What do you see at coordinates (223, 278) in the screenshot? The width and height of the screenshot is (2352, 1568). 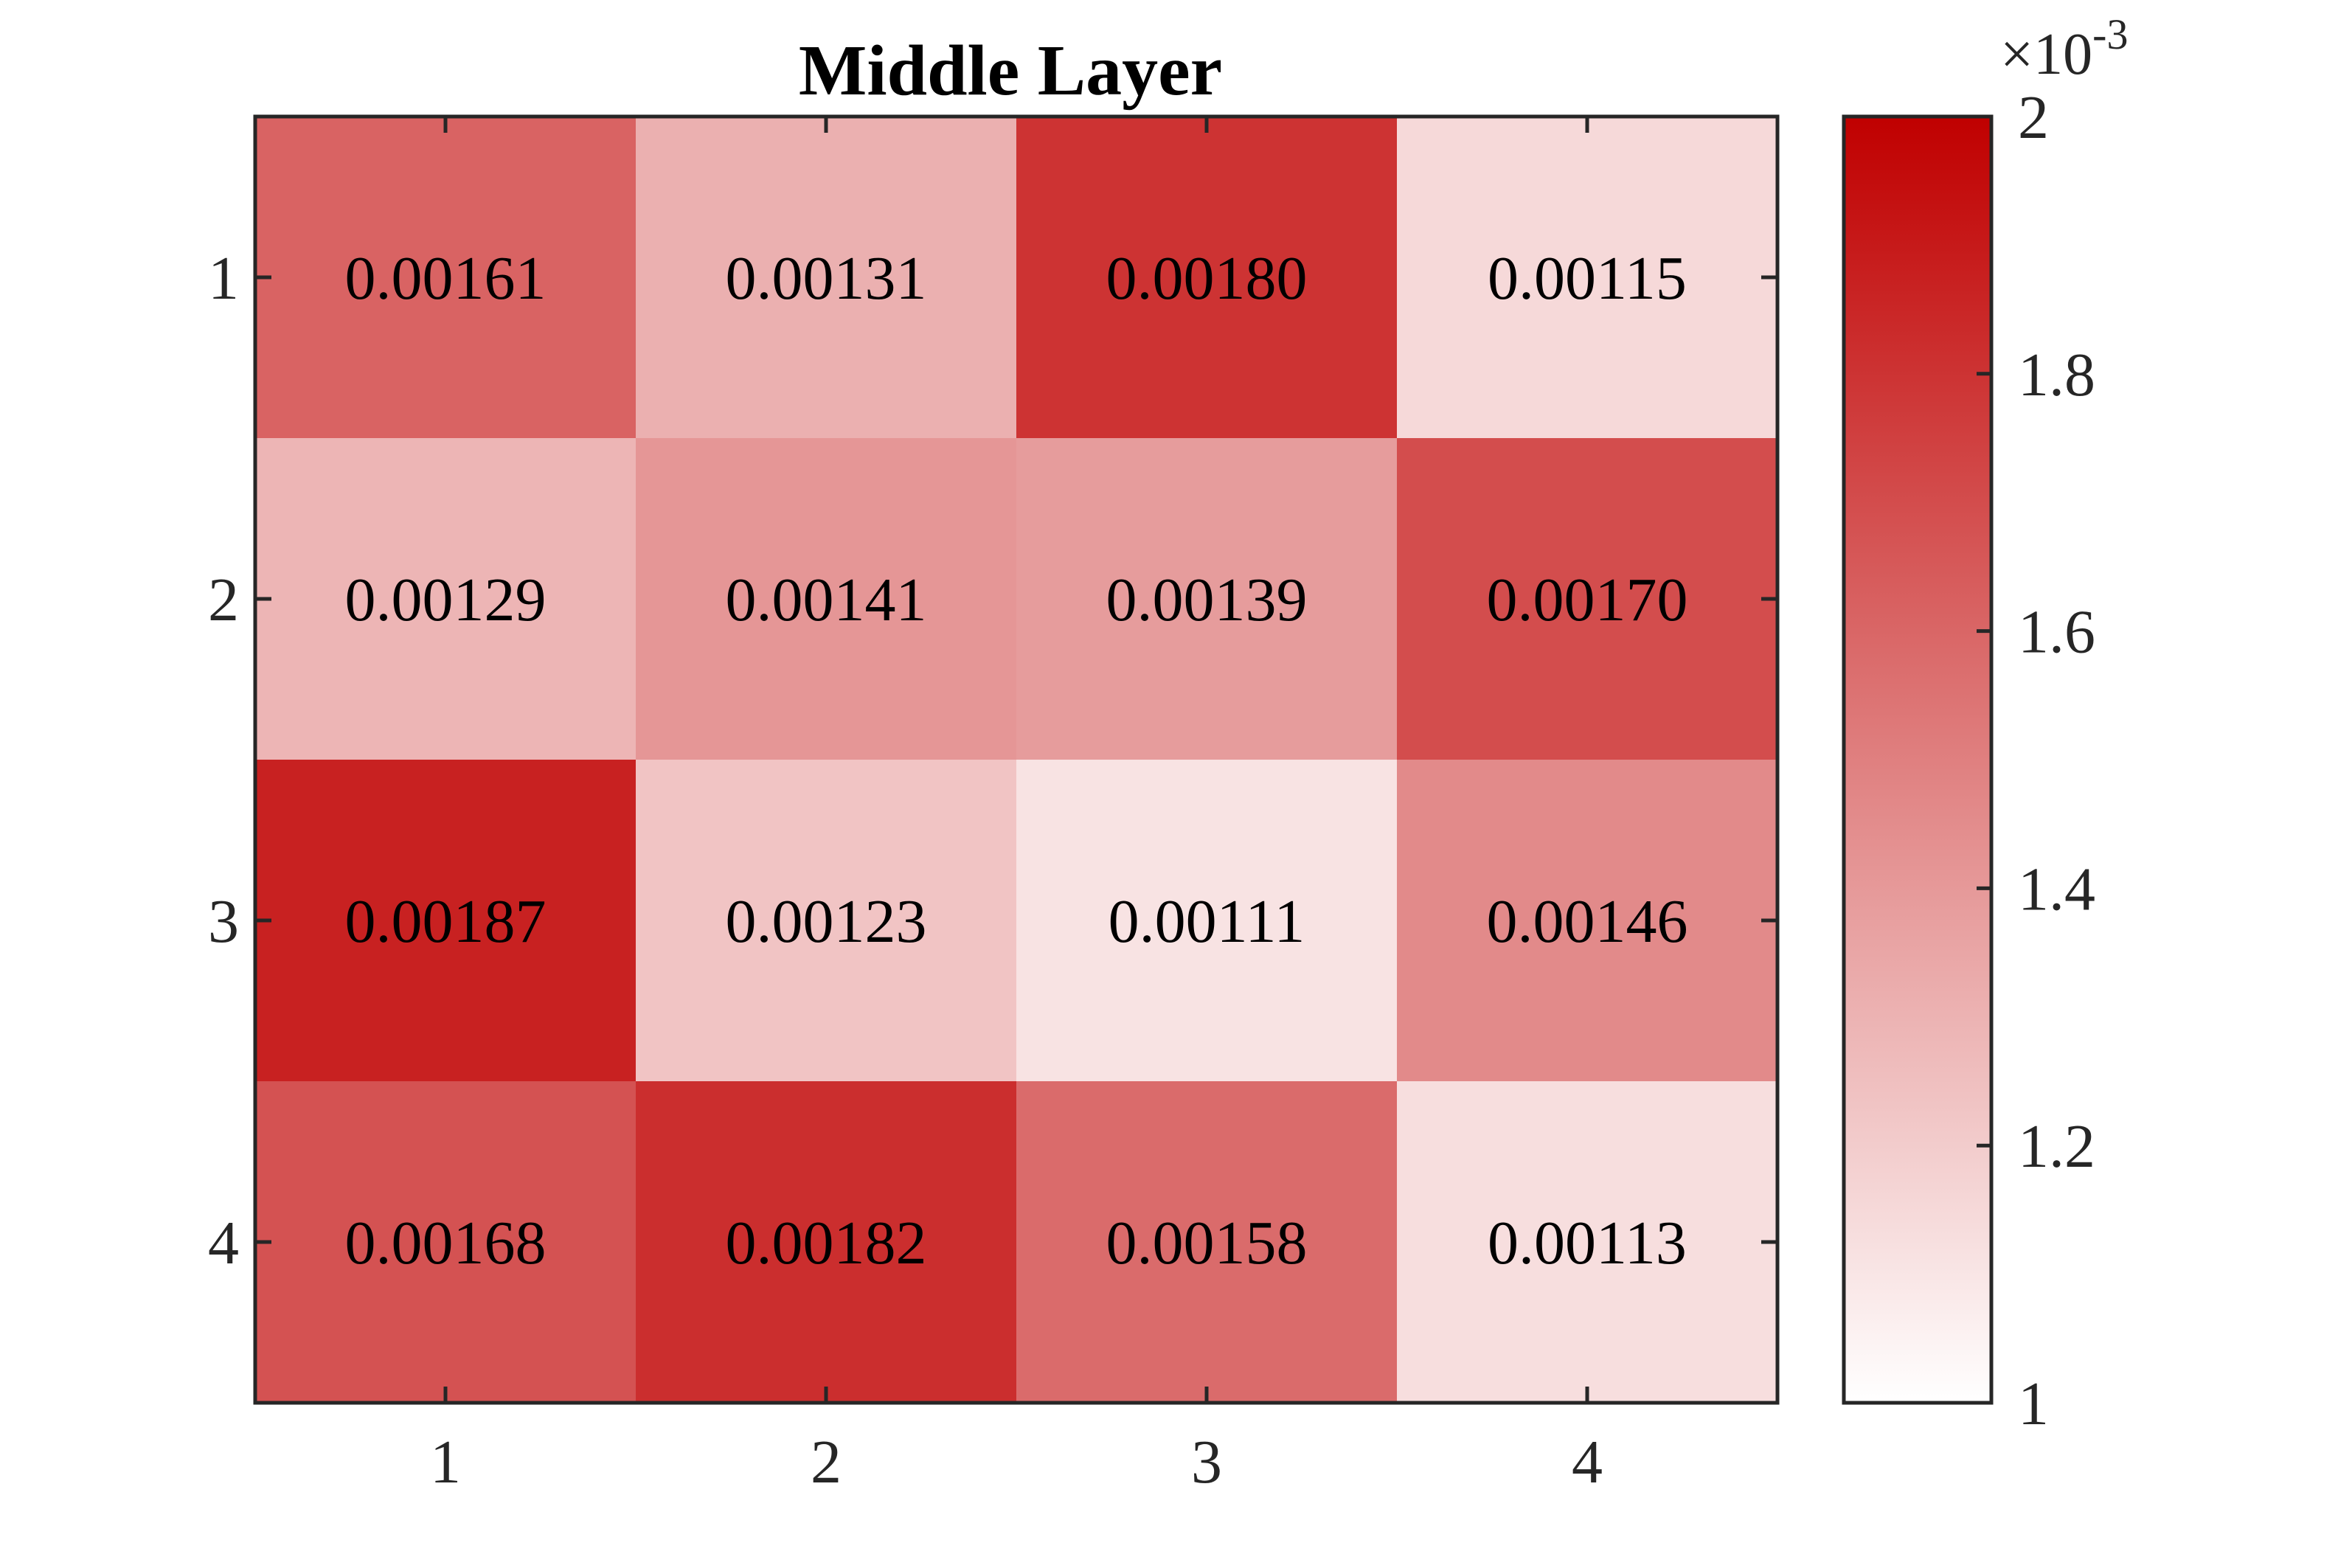 I see `y-tick-label: 1` at bounding box center [223, 278].